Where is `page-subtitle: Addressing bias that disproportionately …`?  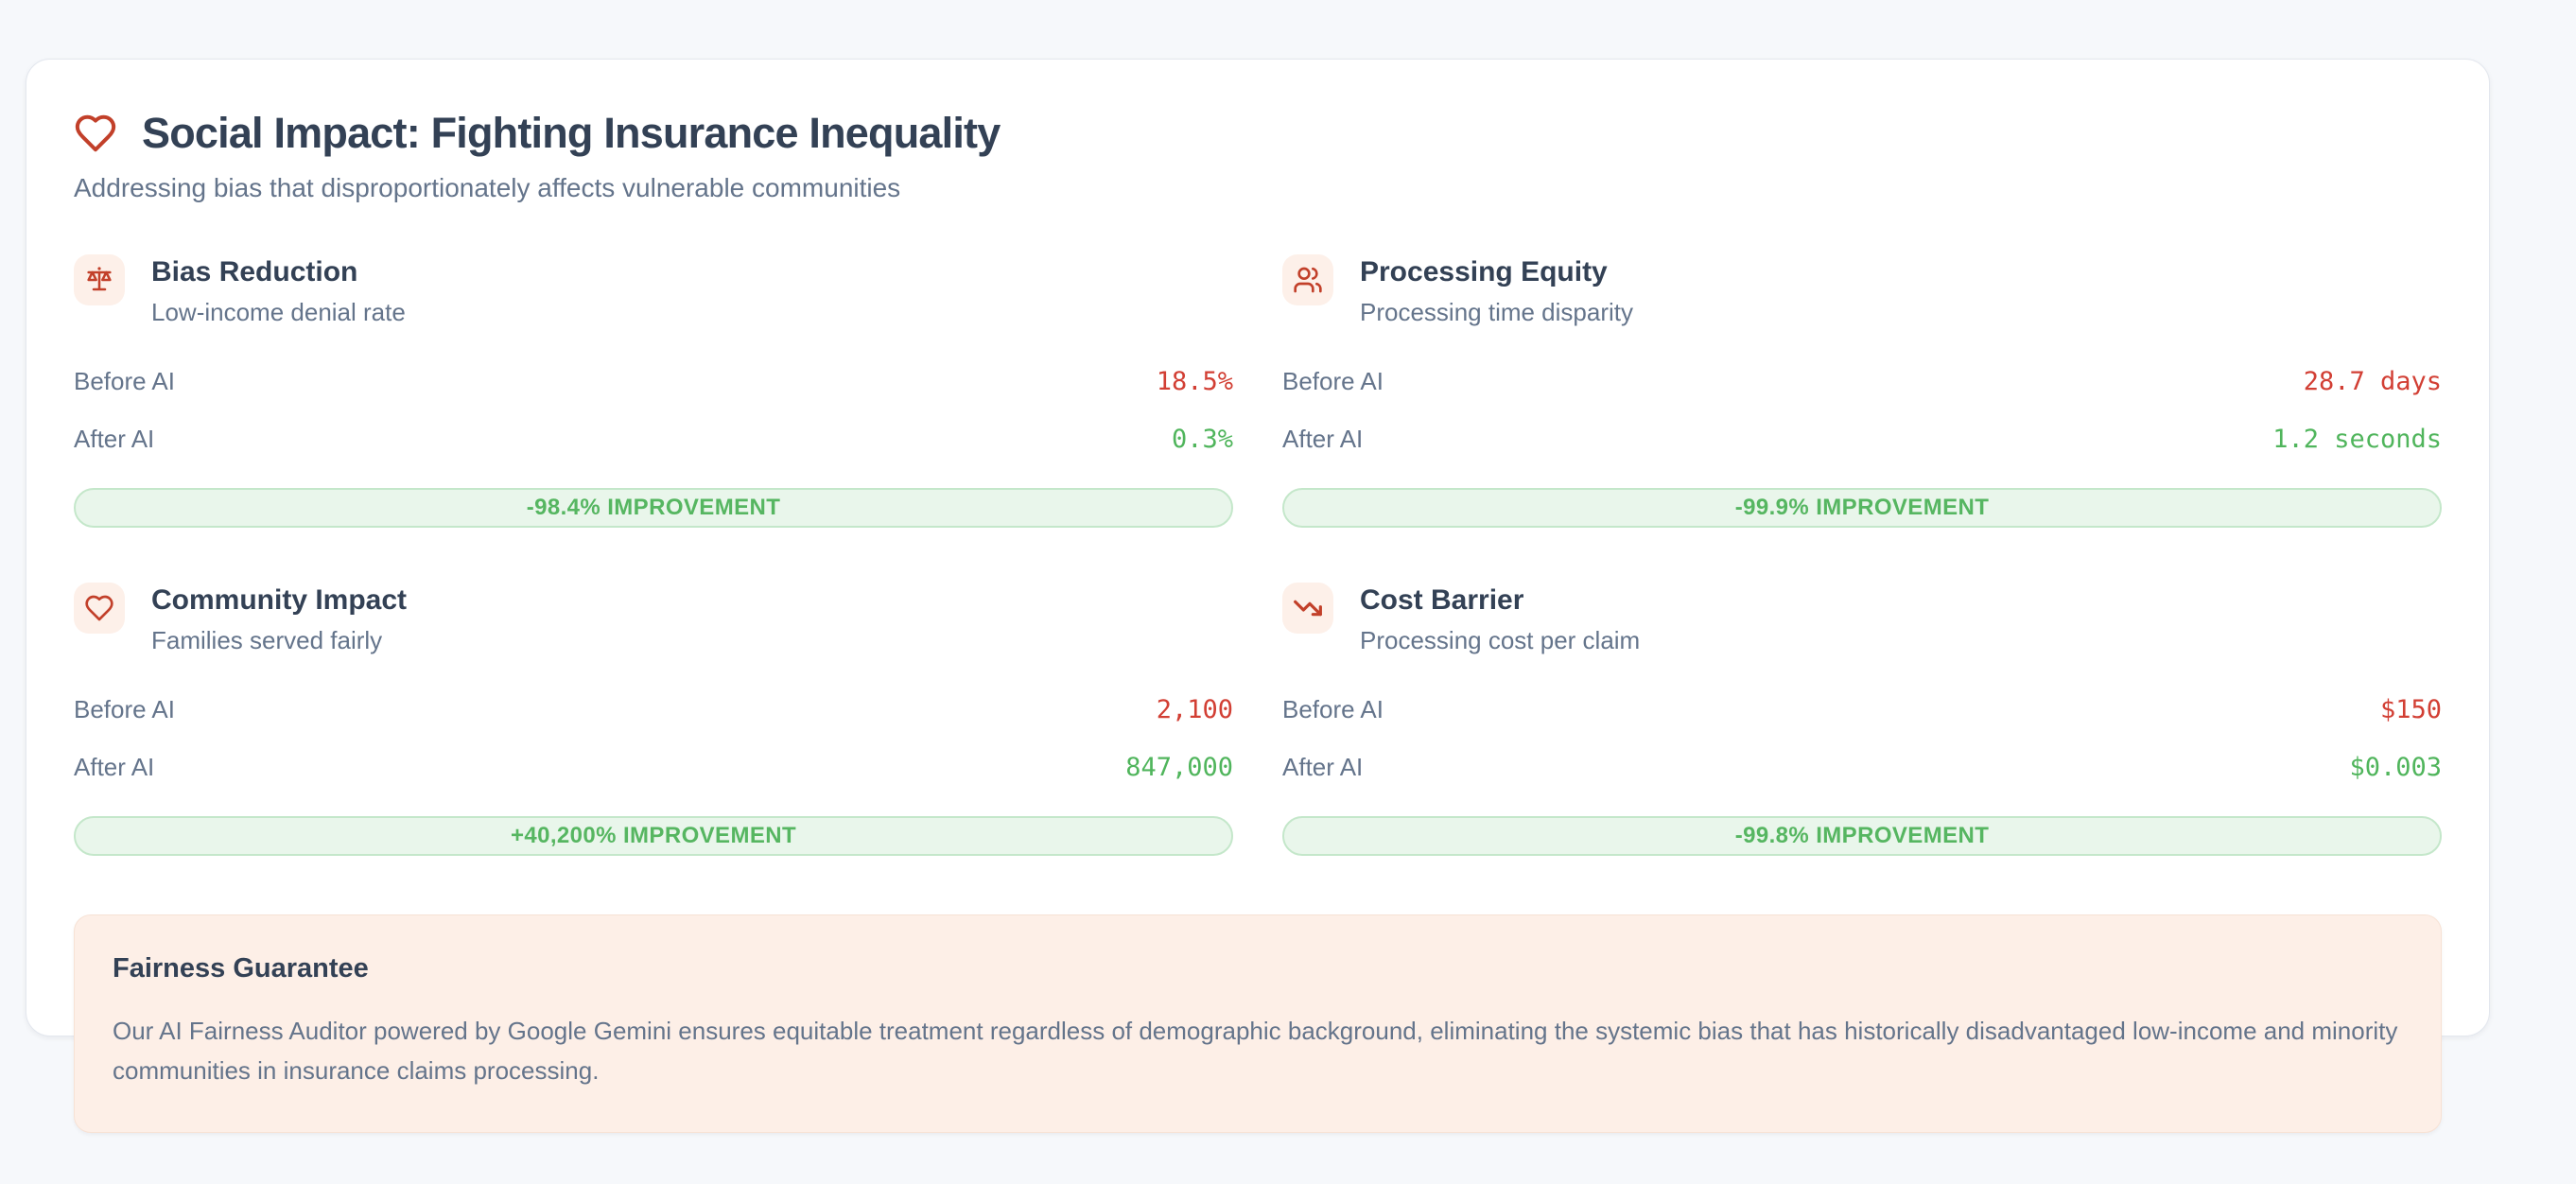 page-subtitle: Addressing bias that disproportionately … is located at coordinates (488, 187).